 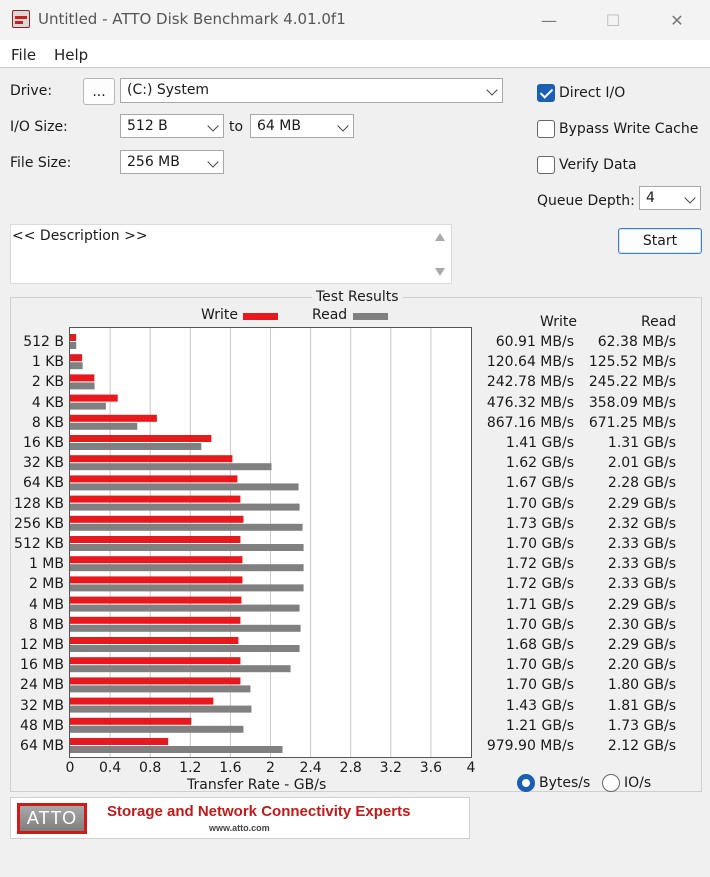 I want to click on read-value: 2.33 GB/s, so click(x=641, y=584).